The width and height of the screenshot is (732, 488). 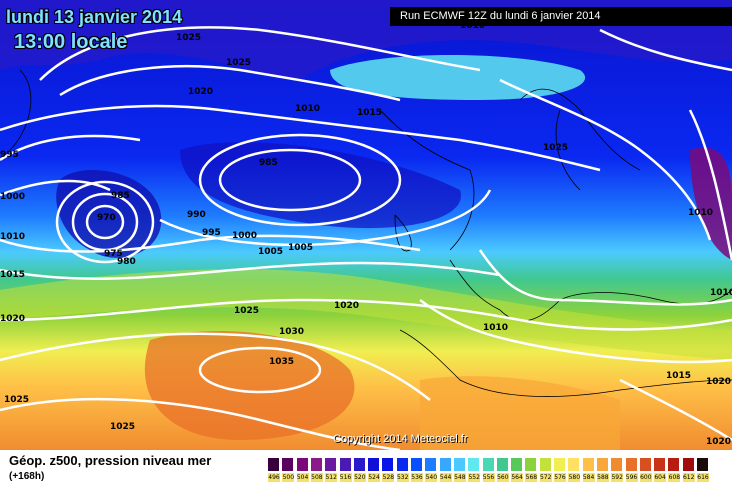 I want to click on isobar-label: 990, so click(x=196, y=215).